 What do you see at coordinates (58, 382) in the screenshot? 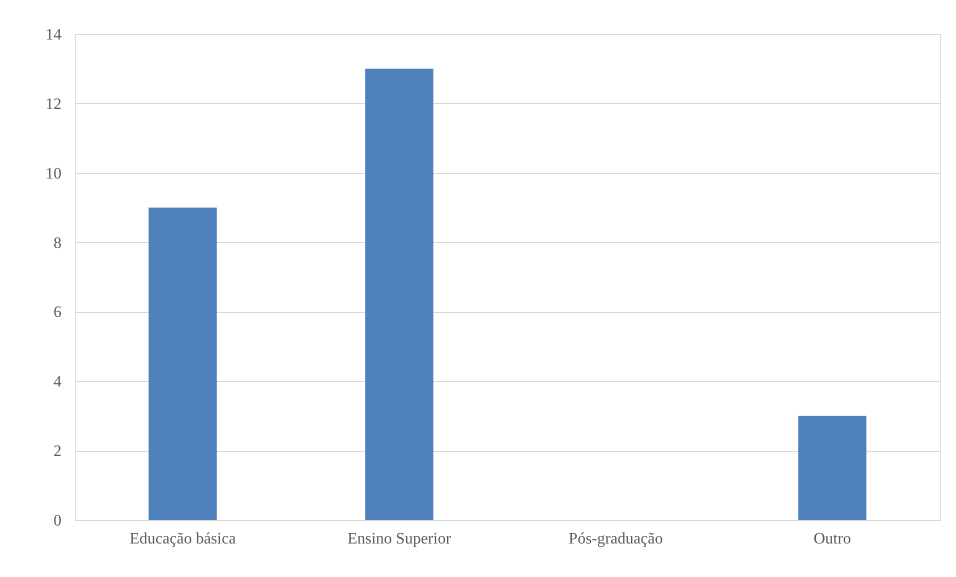
I see `y-tick-label: 4` at bounding box center [58, 382].